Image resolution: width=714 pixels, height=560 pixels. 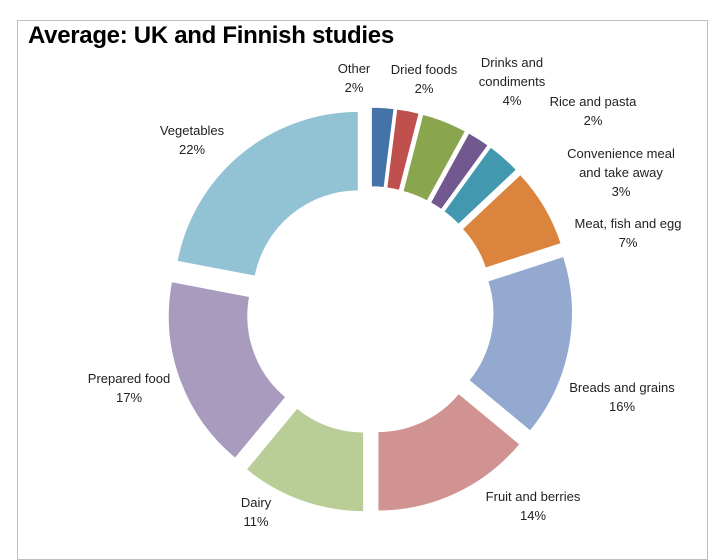 What do you see at coordinates (593, 111) in the screenshot?
I see `slice-label: Rice and pasta 2%` at bounding box center [593, 111].